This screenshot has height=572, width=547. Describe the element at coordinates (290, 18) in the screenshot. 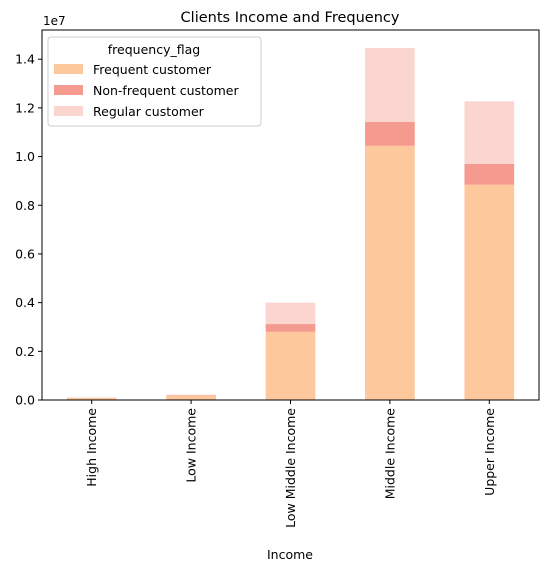

I see `chart-title: Clients Income and Frequency` at that location.